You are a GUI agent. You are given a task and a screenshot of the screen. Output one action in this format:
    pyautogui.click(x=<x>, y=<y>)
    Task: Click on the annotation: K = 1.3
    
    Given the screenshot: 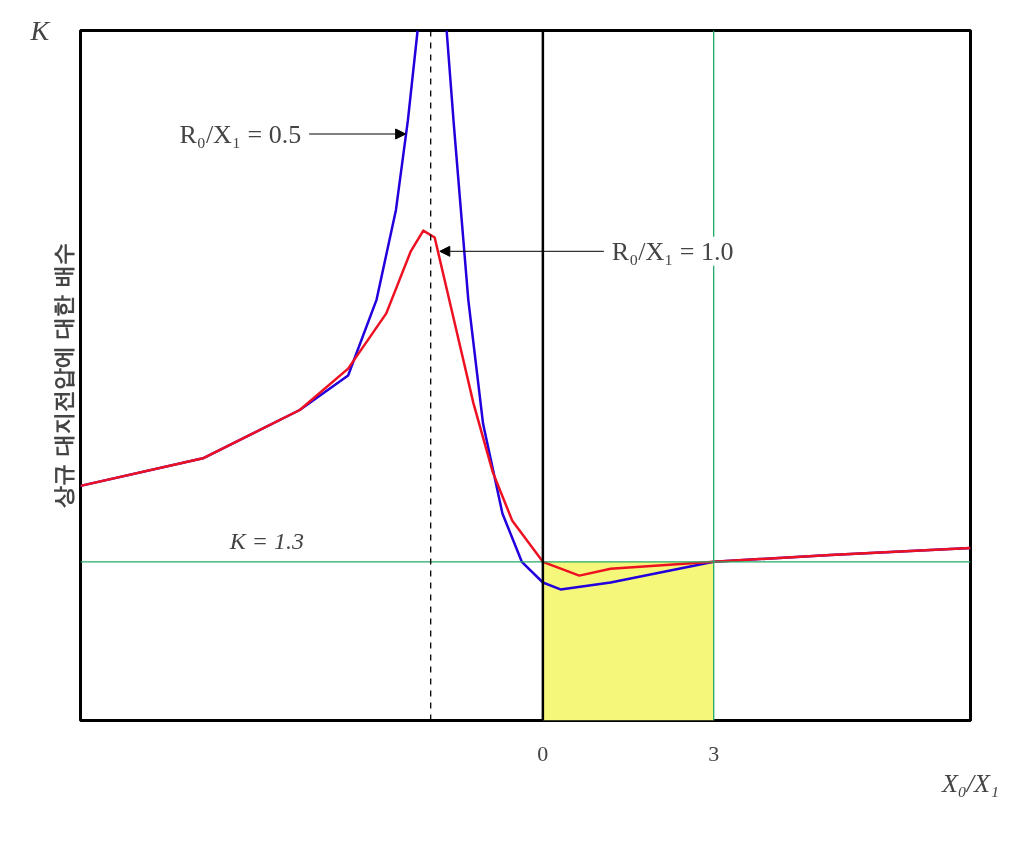 What is the action you would take?
    pyautogui.click(x=266, y=540)
    